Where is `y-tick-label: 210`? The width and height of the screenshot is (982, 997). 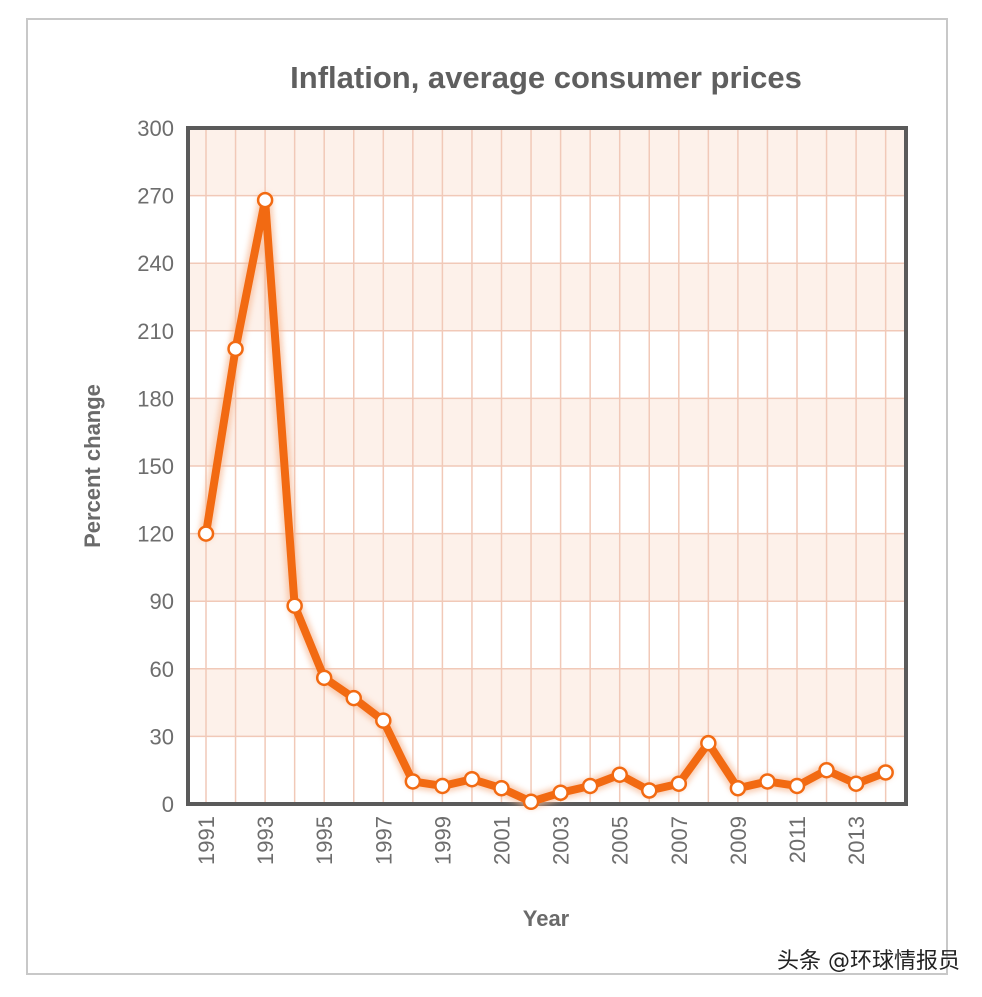 y-tick-label: 210 is located at coordinates (155, 331).